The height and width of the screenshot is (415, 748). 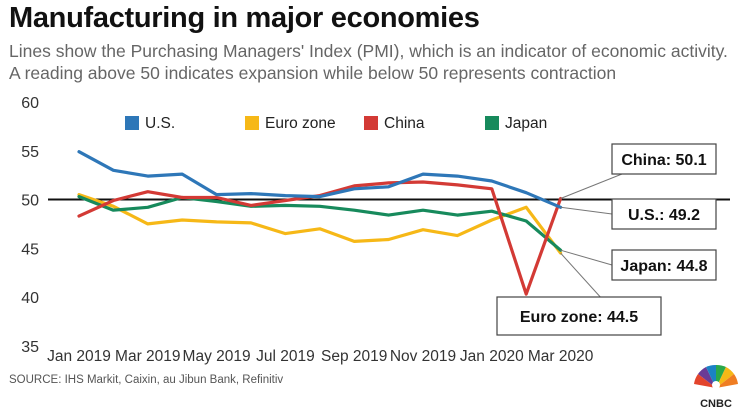 What do you see at coordinates (217, 356) in the screenshot?
I see `x-tick-label: May 2019` at bounding box center [217, 356].